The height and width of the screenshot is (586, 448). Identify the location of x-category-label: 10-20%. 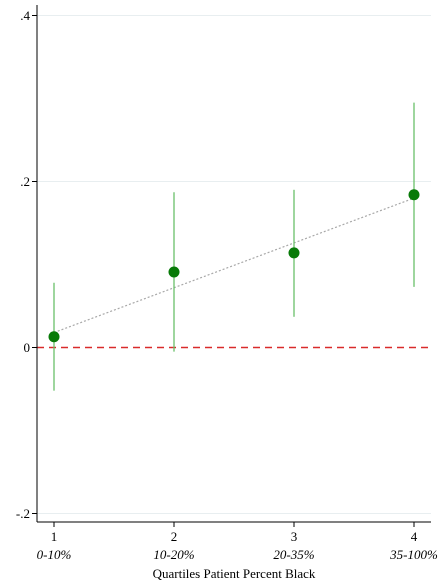
(173, 554).